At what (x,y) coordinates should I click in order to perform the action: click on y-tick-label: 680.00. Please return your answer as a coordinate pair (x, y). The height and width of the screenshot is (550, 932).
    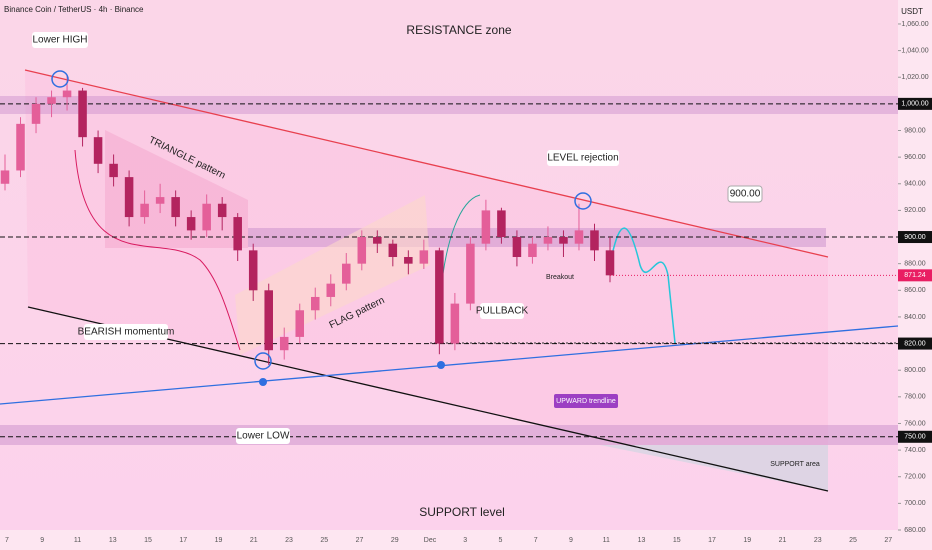
    Looking at the image, I should click on (915, 530).